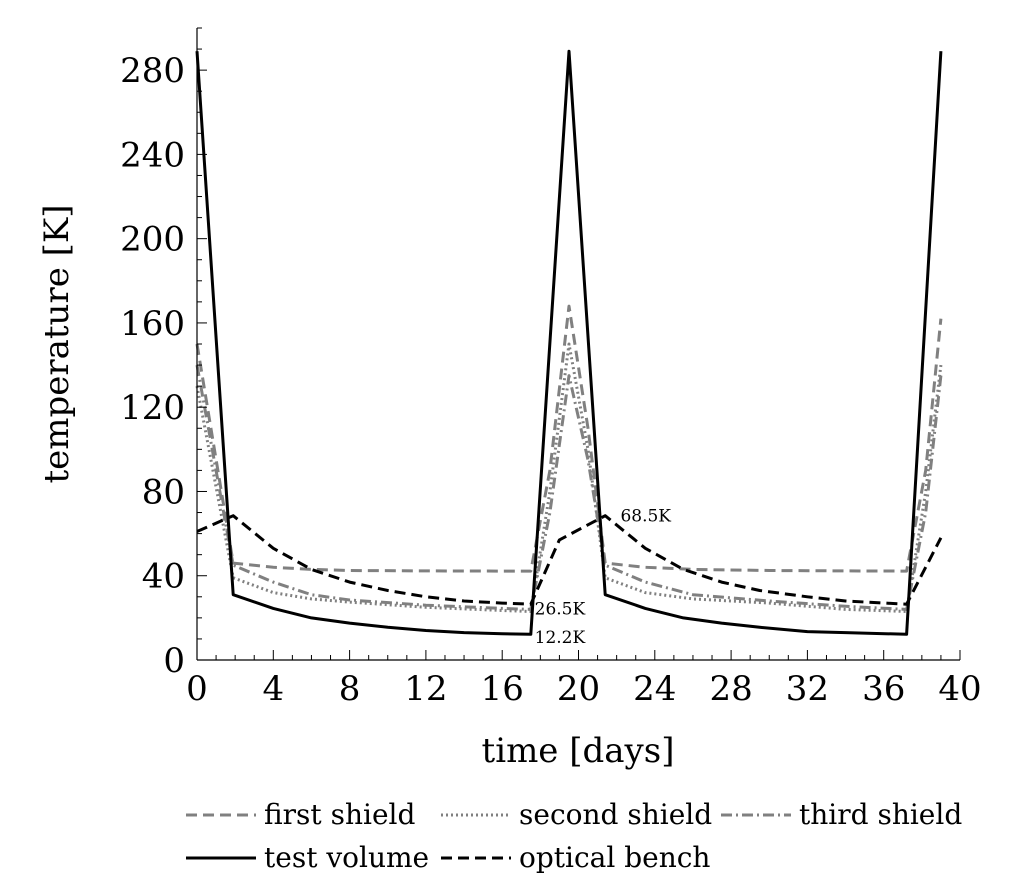  What do you see at coordinates (152, 155) in the screenshot?
I see `y-tick-label: 240` at bounding box center [152, 155].